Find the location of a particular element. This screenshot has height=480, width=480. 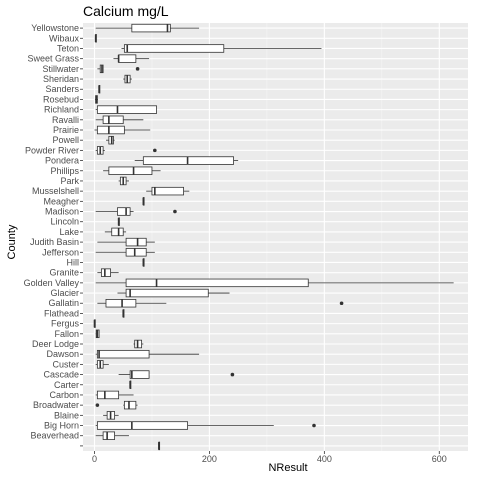

box-phillips is located at coordinates (132, 170).